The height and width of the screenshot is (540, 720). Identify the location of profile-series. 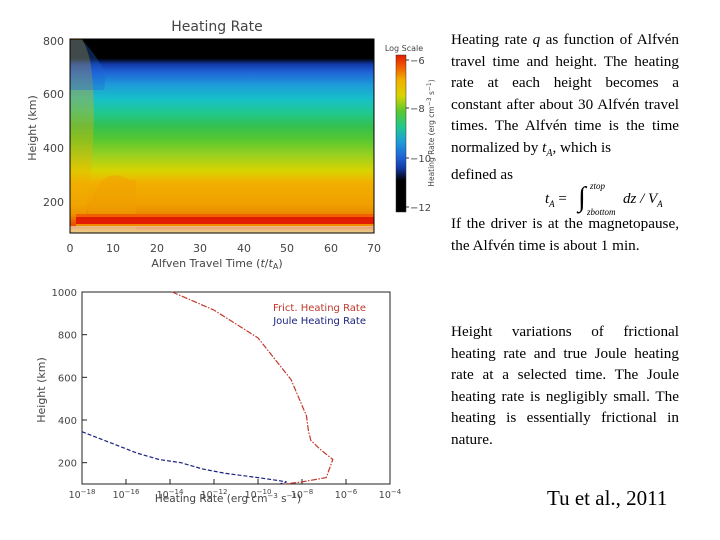
(207, 388).